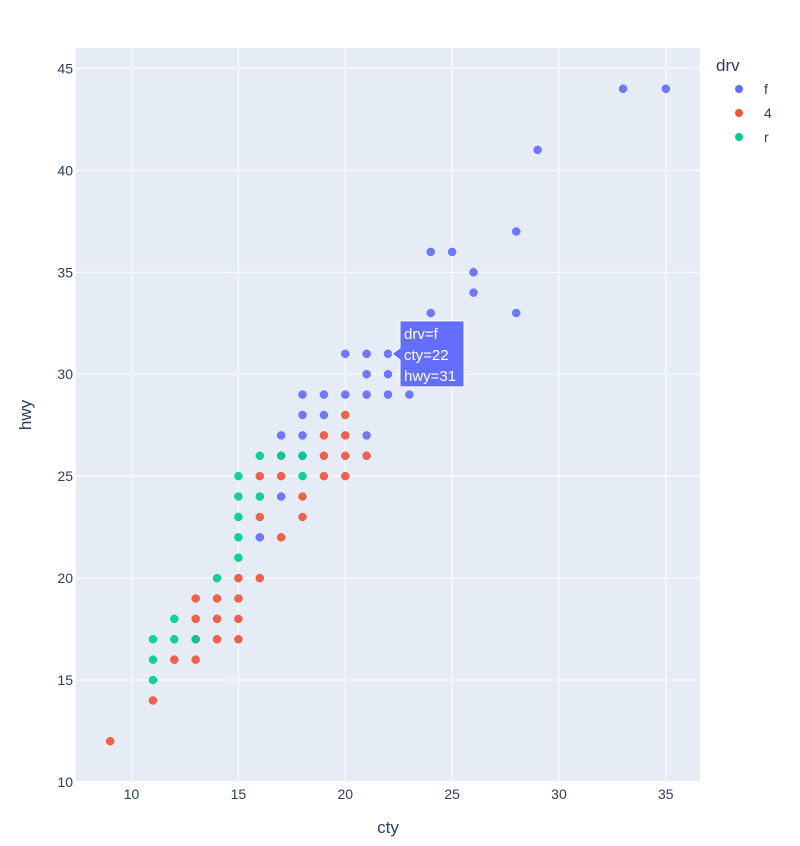  I want to click on y-tick-label: 30, so click(65, 374).